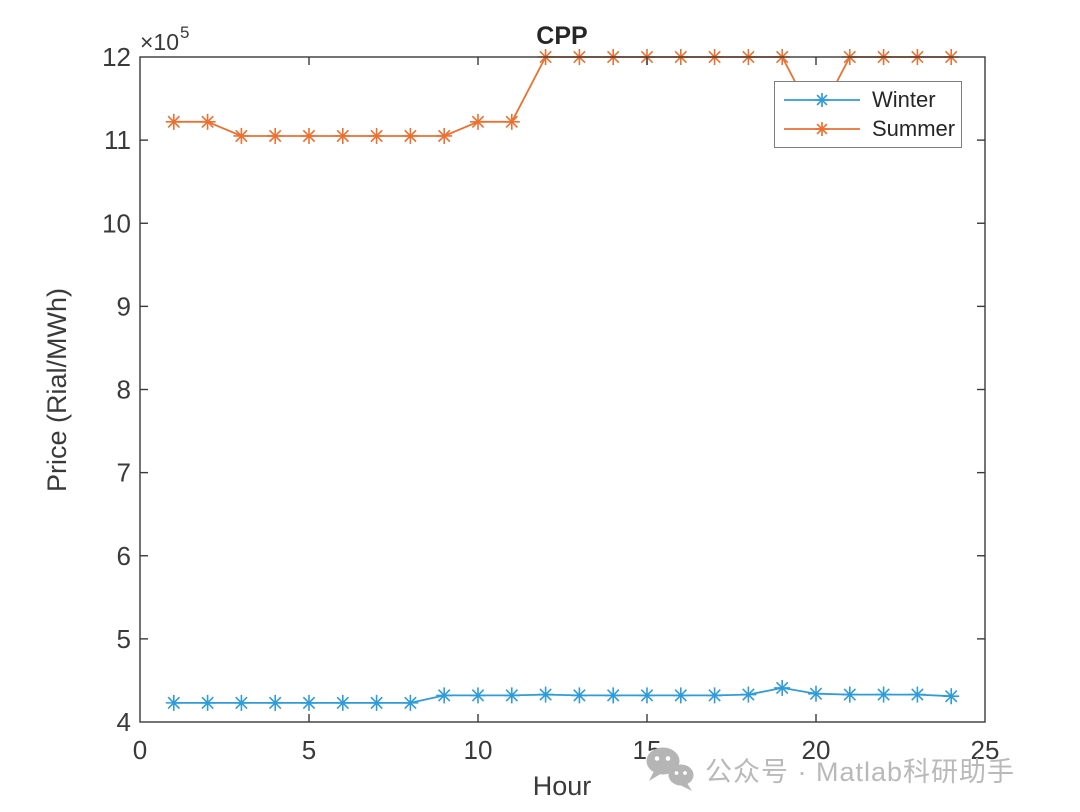  I want to click on legend-item-summer: Summer, so click(868, 129).